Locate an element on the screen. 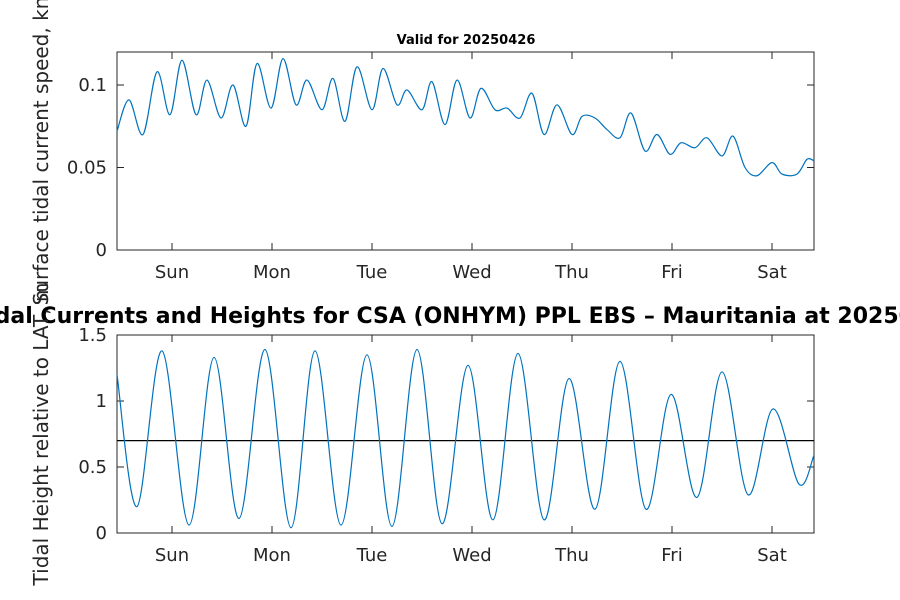  tidal-height-x-tick-label: Mon is located at coordinates (272, 555).